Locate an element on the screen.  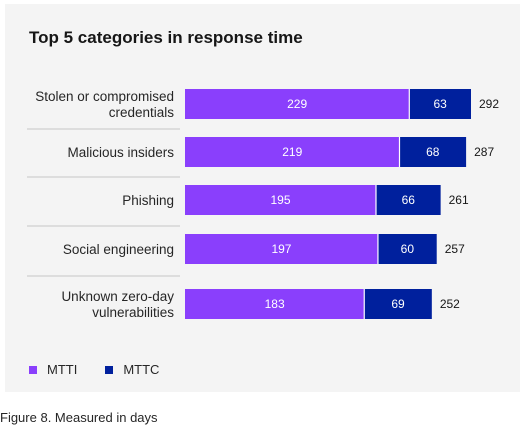
legend-item-mttc: MTTC is located at coordinates (132, 369).